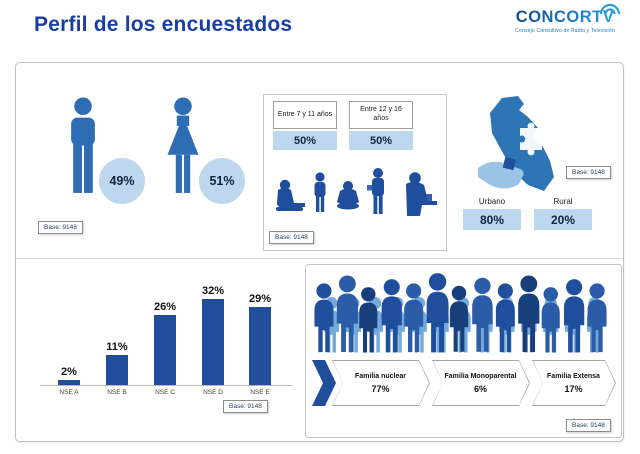 This screenshot has height=454, width=640. Describe the element at coordinates (183, 145) in the screenshot. I see `female-icon` at that location.